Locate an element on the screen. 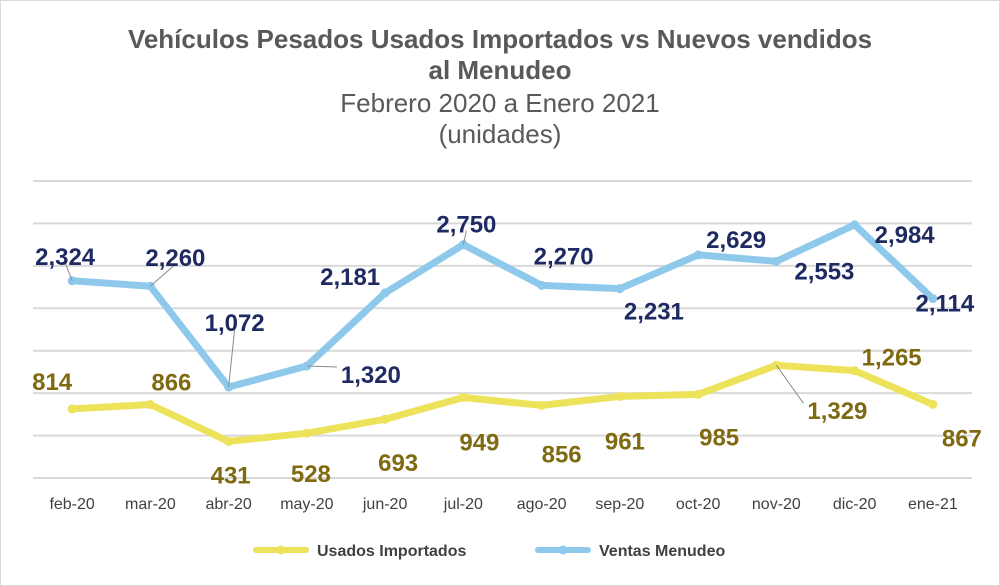 This screenshot has height=586, width=1000. x-tick-label: may-20 is located at coordinates (306, 504).